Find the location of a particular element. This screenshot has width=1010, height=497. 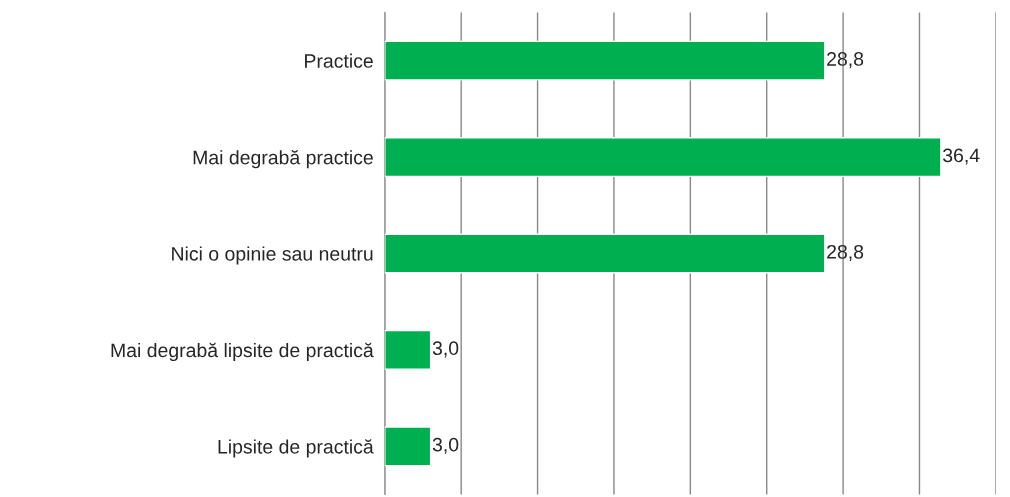

y-tick-label: Practice is located at coordinates (339, 60).